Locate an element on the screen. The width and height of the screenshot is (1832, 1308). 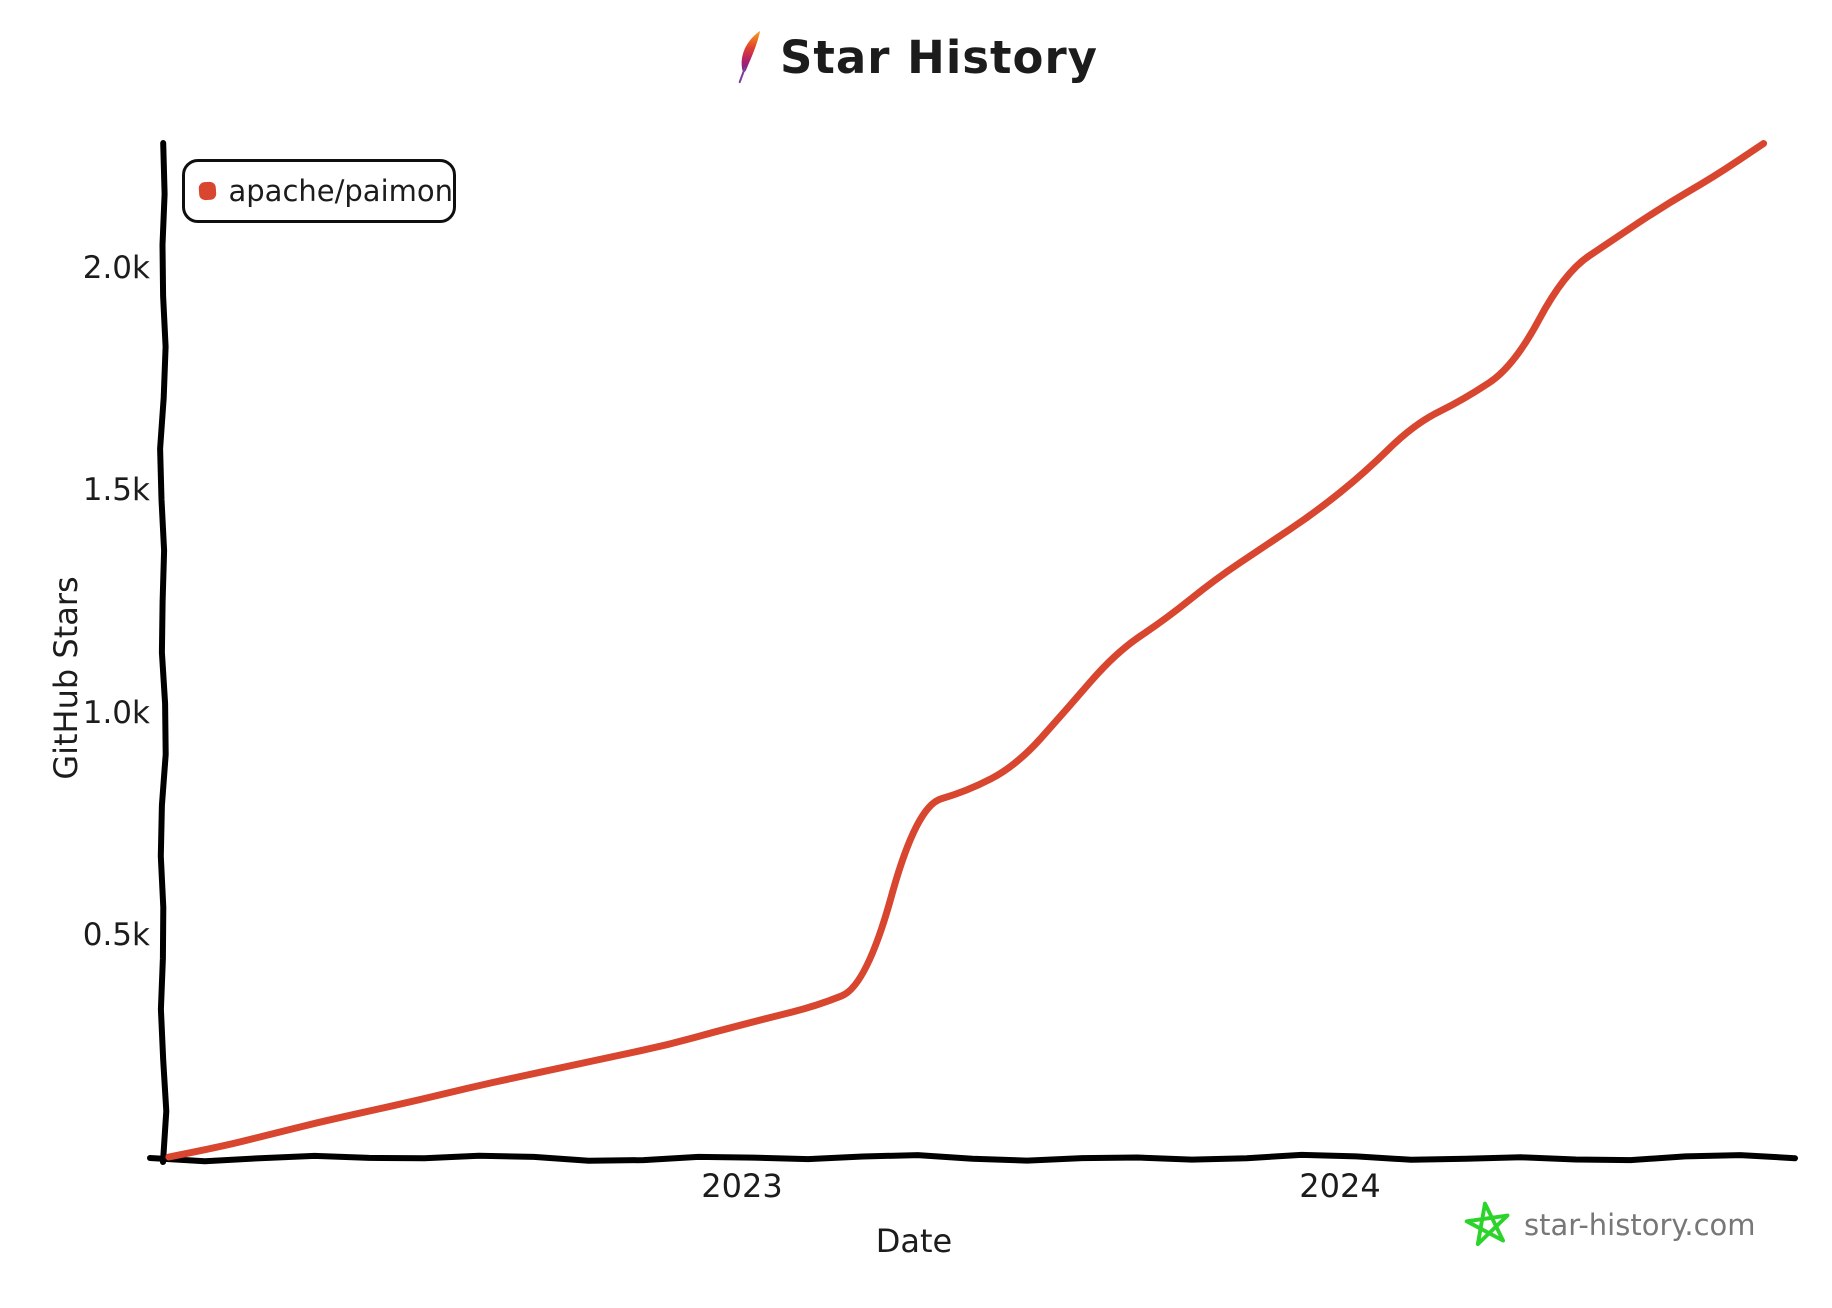
y-tick-1000: 1.0k is located at coordinates (116, 713).